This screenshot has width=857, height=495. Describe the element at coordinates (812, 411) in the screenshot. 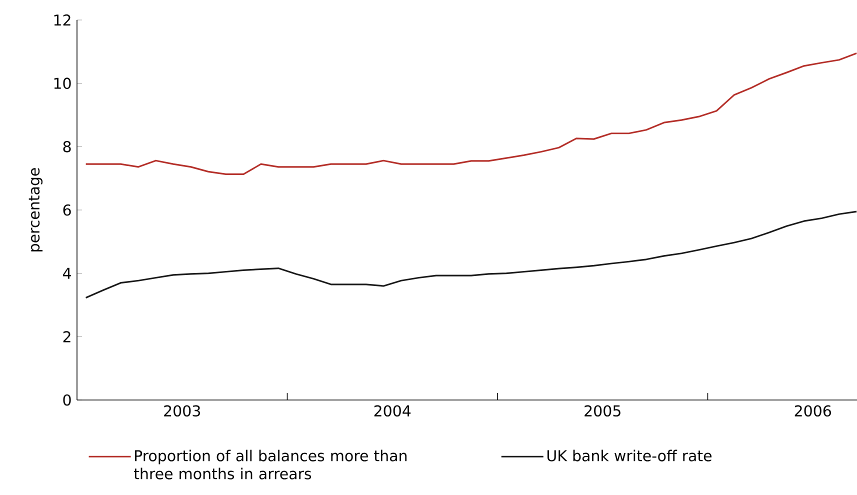

I see `x-tick-label: 2006` at that location.